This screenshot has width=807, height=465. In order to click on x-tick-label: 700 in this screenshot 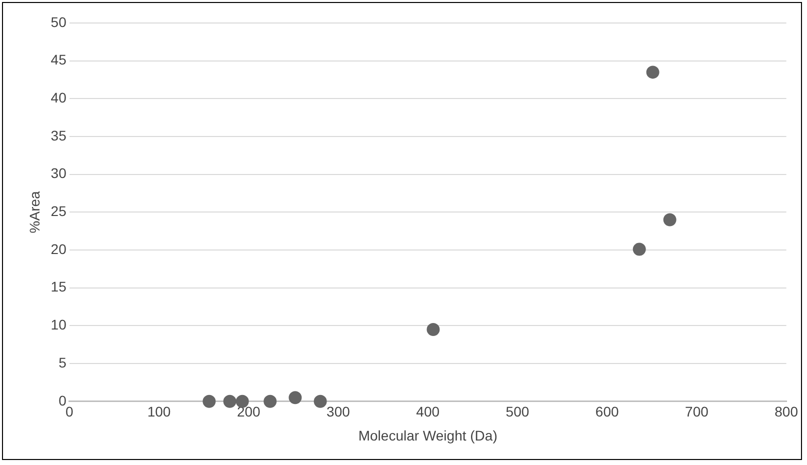, I will do `click(697, 412)`.